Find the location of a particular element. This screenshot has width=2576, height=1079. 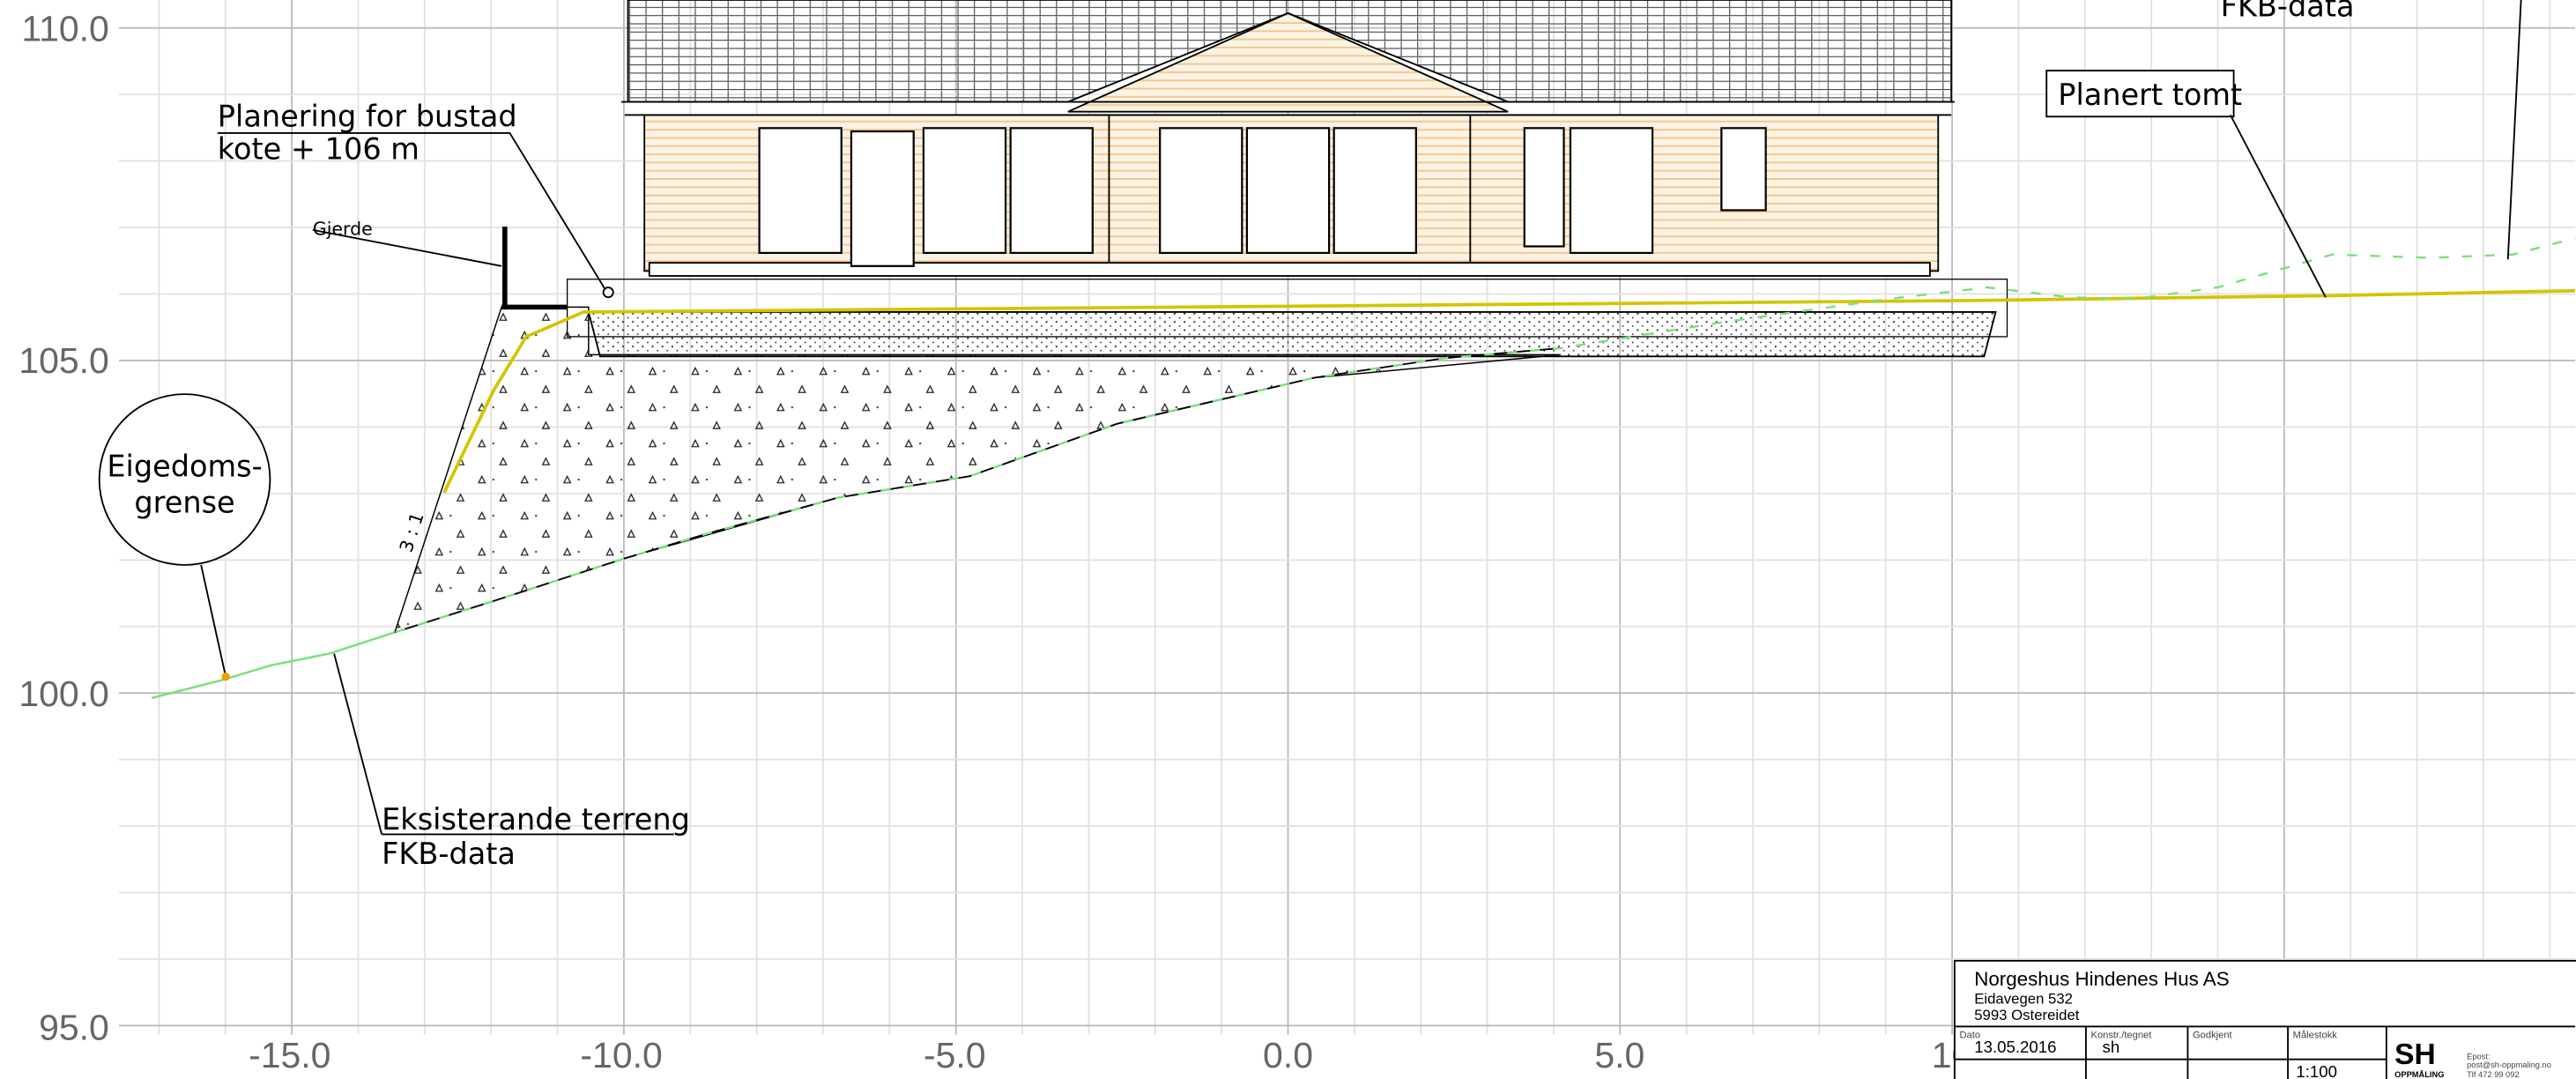

address: Eidavegen 532 is located at coordinates (2023, 998).